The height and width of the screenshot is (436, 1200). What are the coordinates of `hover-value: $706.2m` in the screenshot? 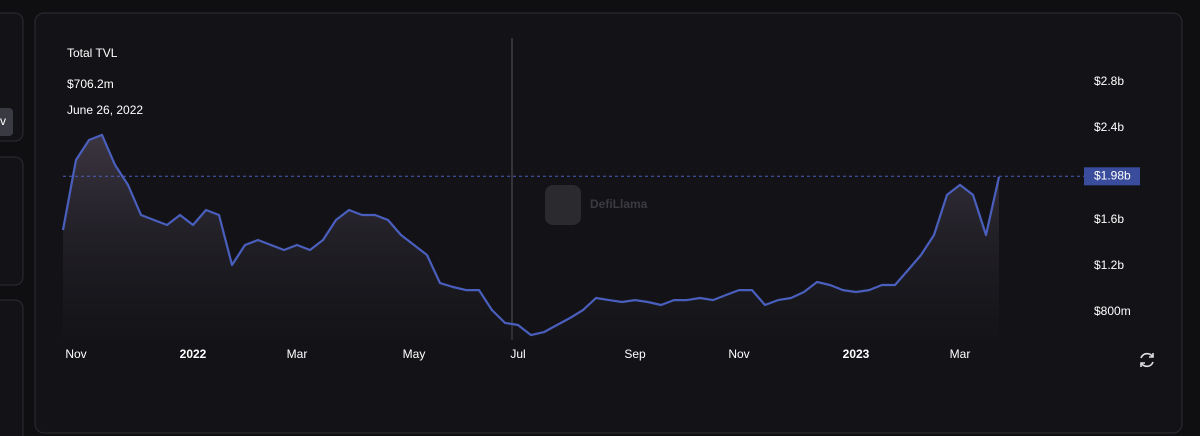 It's located at (90, 84).